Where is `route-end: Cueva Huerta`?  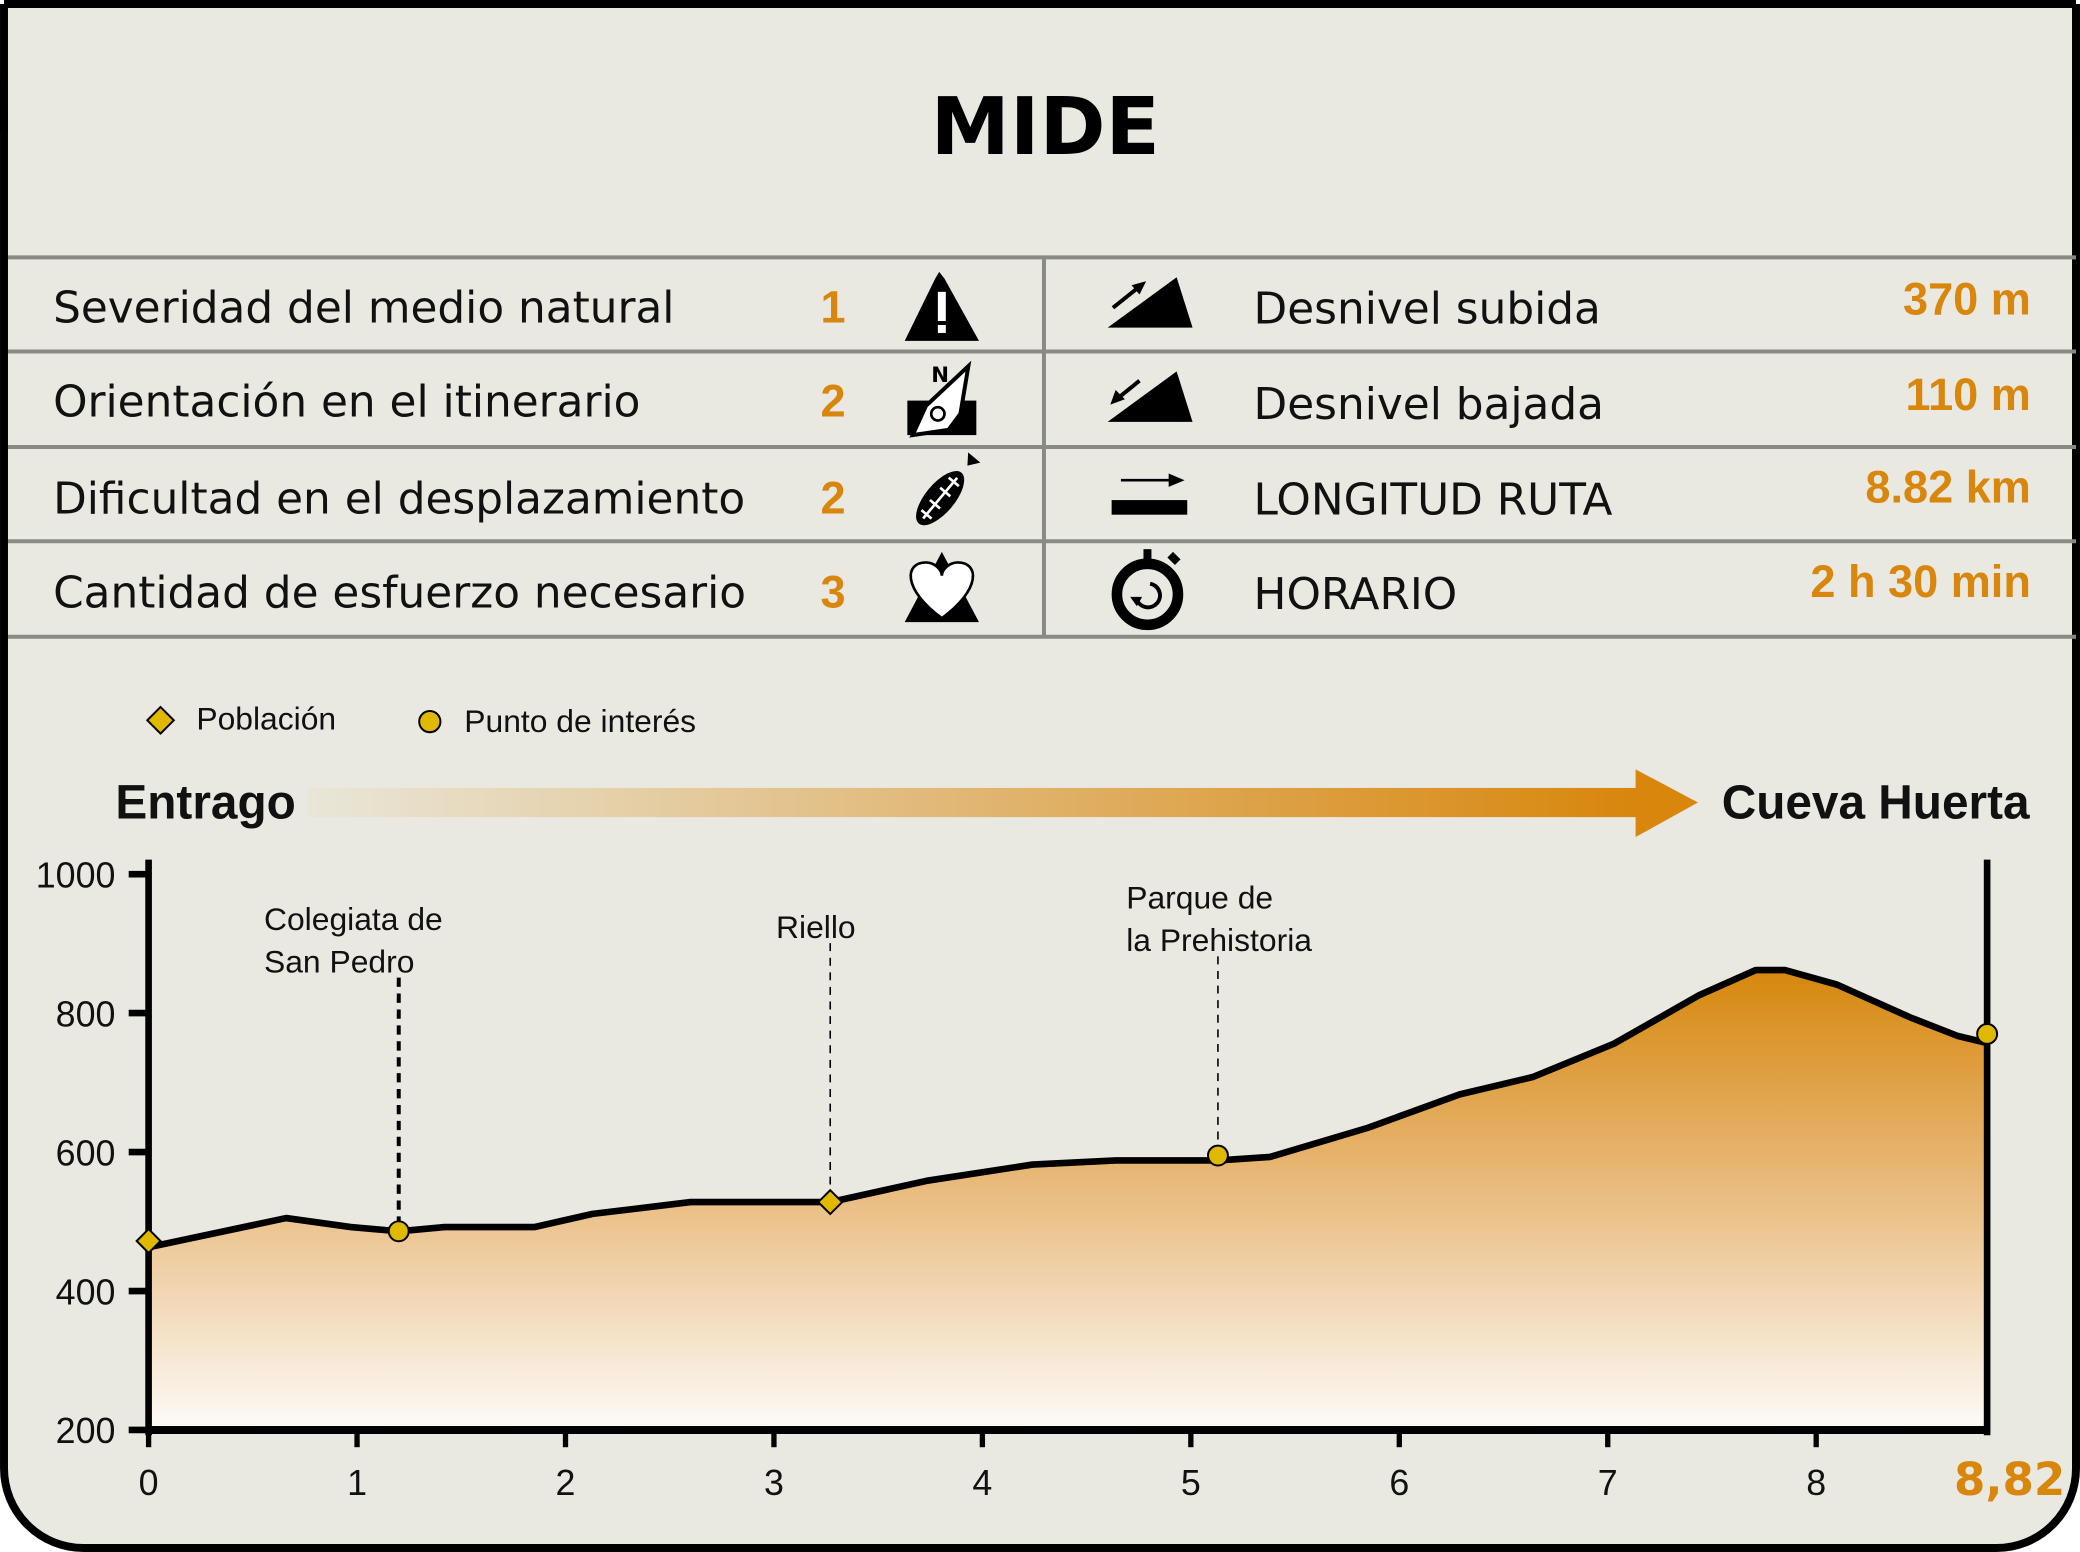 route-end: Cueva Huerta is located at coordinates (1876, 802).